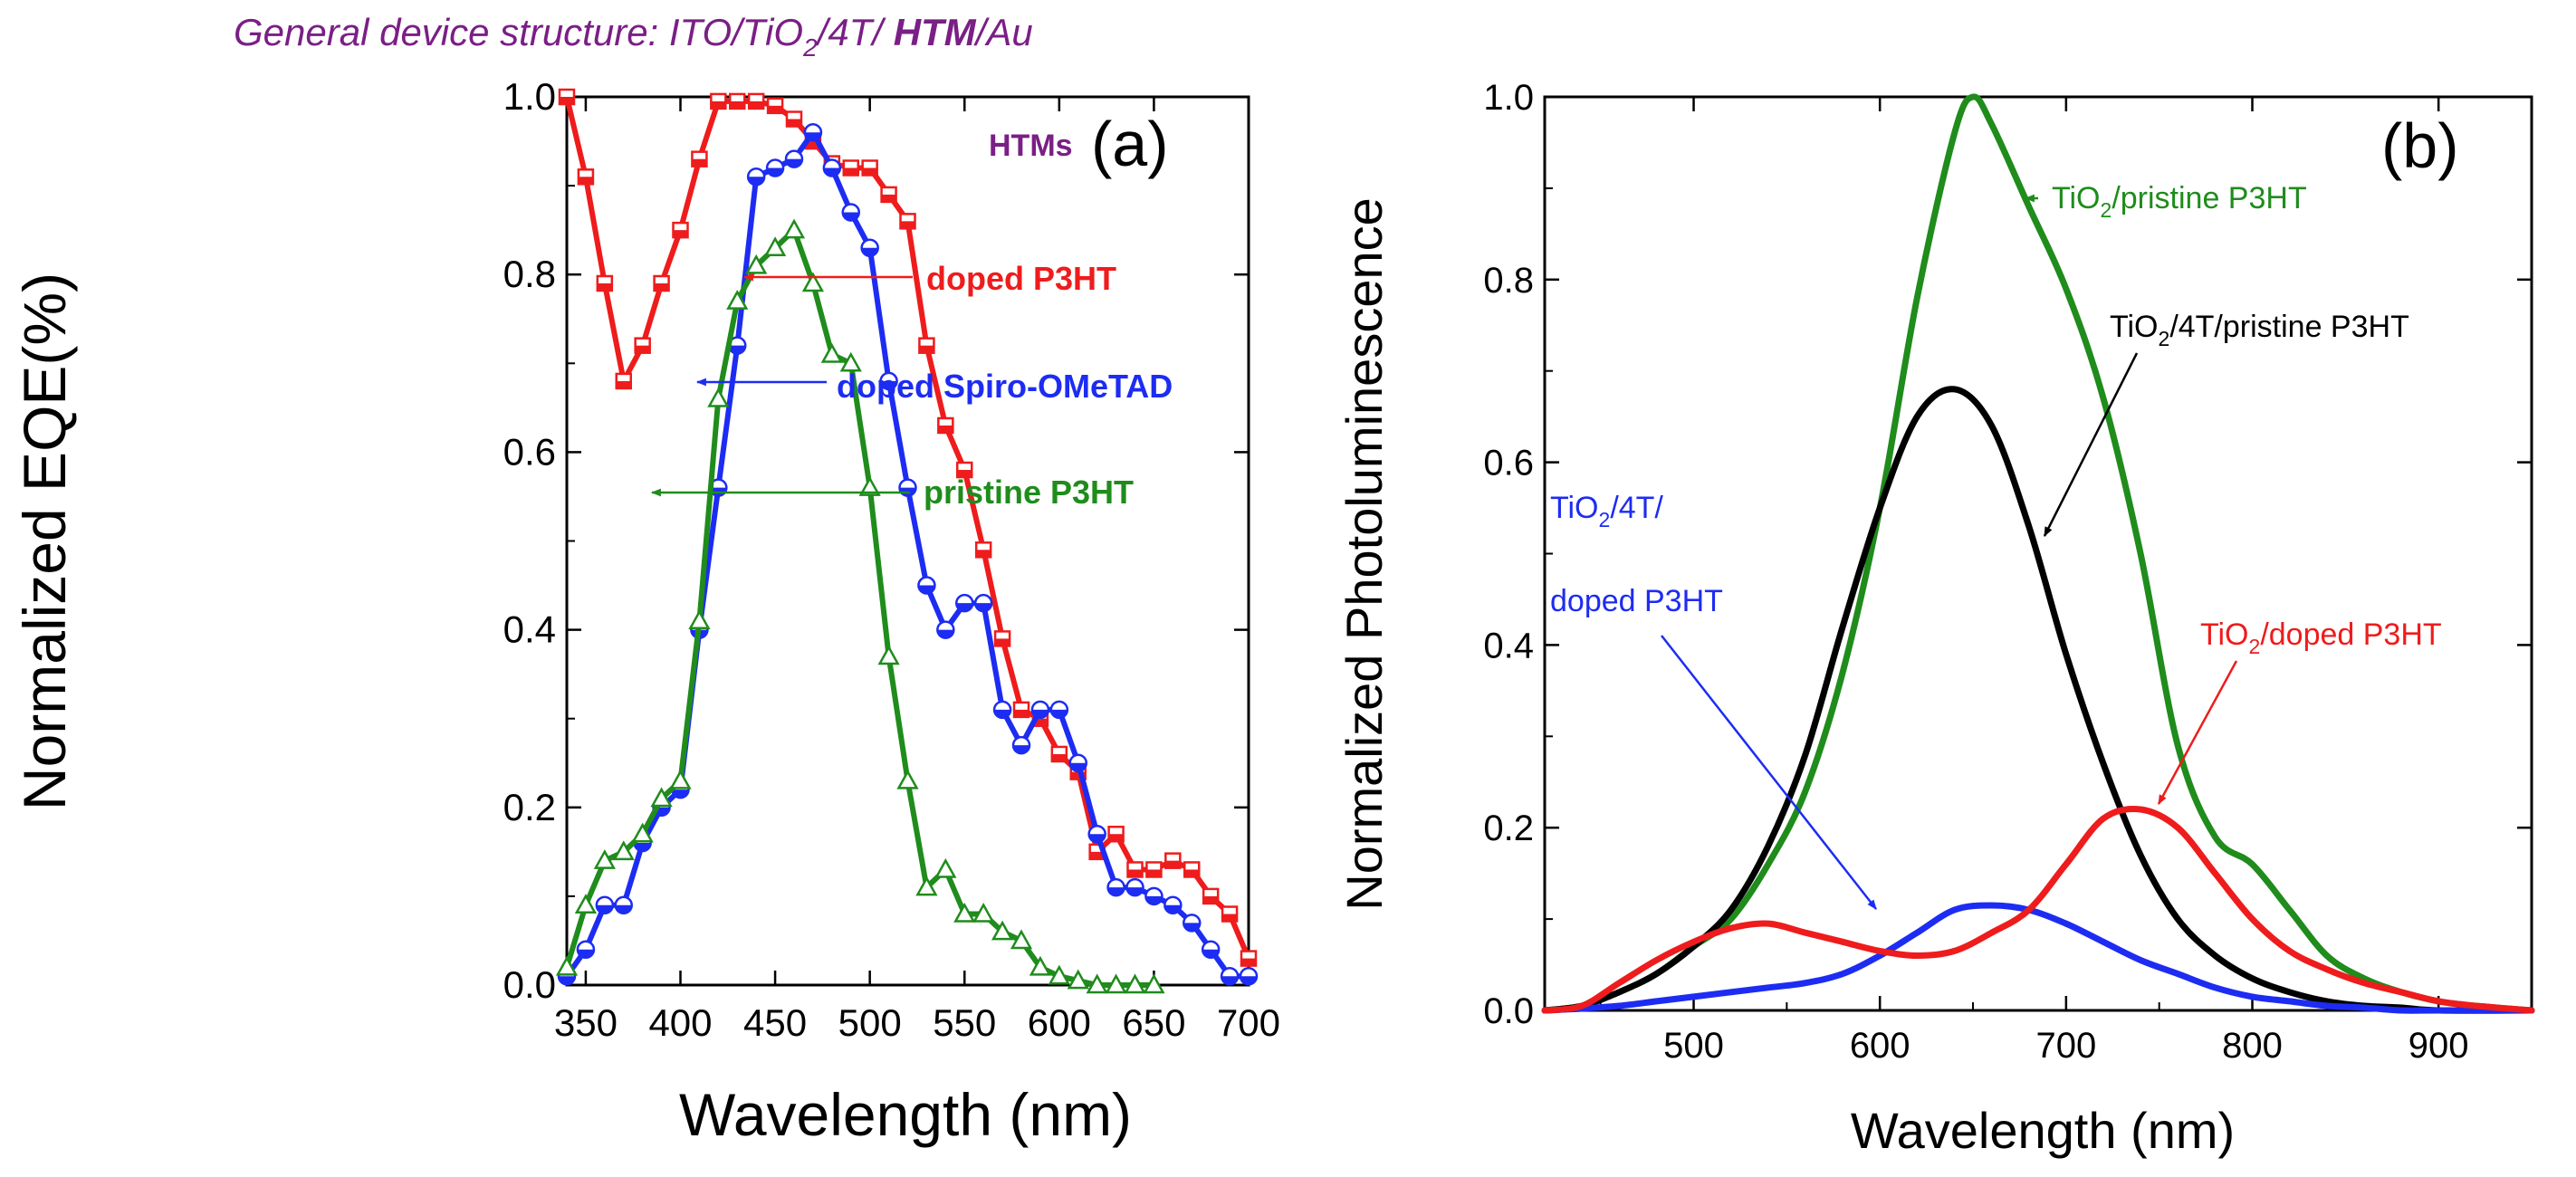 Image resolution: width=2576 pixels, height=1177 pixels. What do you see at coordinates (586, 1022) in the screenshot?
I see `x-tick-label: 350` at bounding box center [586, 1022].